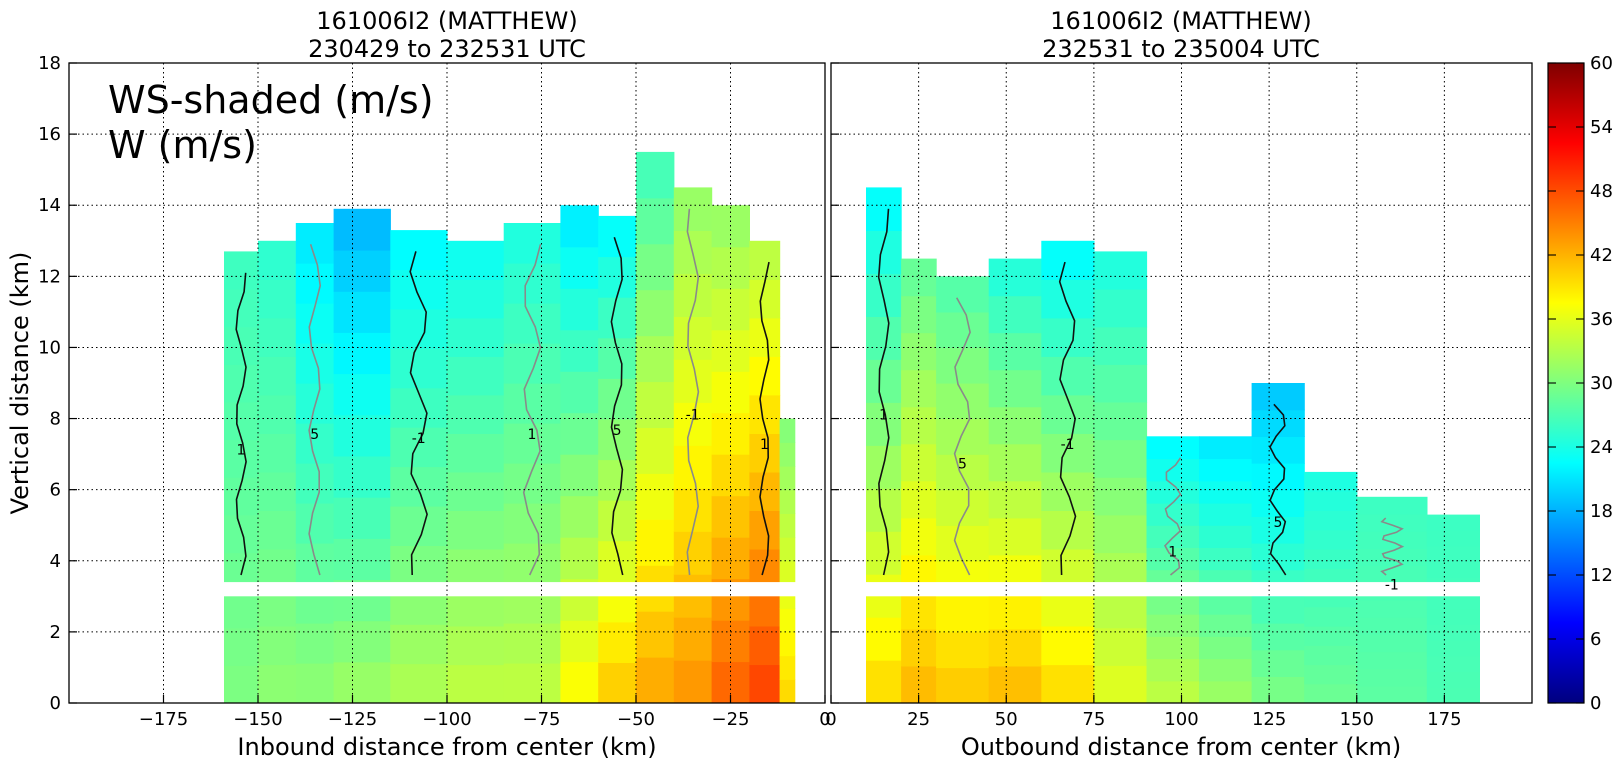 This screenshot has width=1622, height=769. Describe the element at coordinates (1357, 719) in the screenshot. I see `x-tick-label: 150` at that location.